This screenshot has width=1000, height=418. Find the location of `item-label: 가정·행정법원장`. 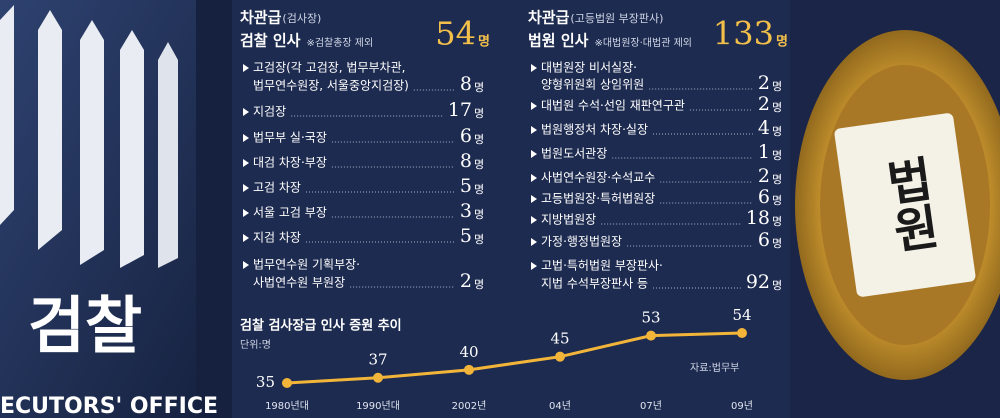

item-label: 가정·행정법원장 is located at coordinates (581, 241).